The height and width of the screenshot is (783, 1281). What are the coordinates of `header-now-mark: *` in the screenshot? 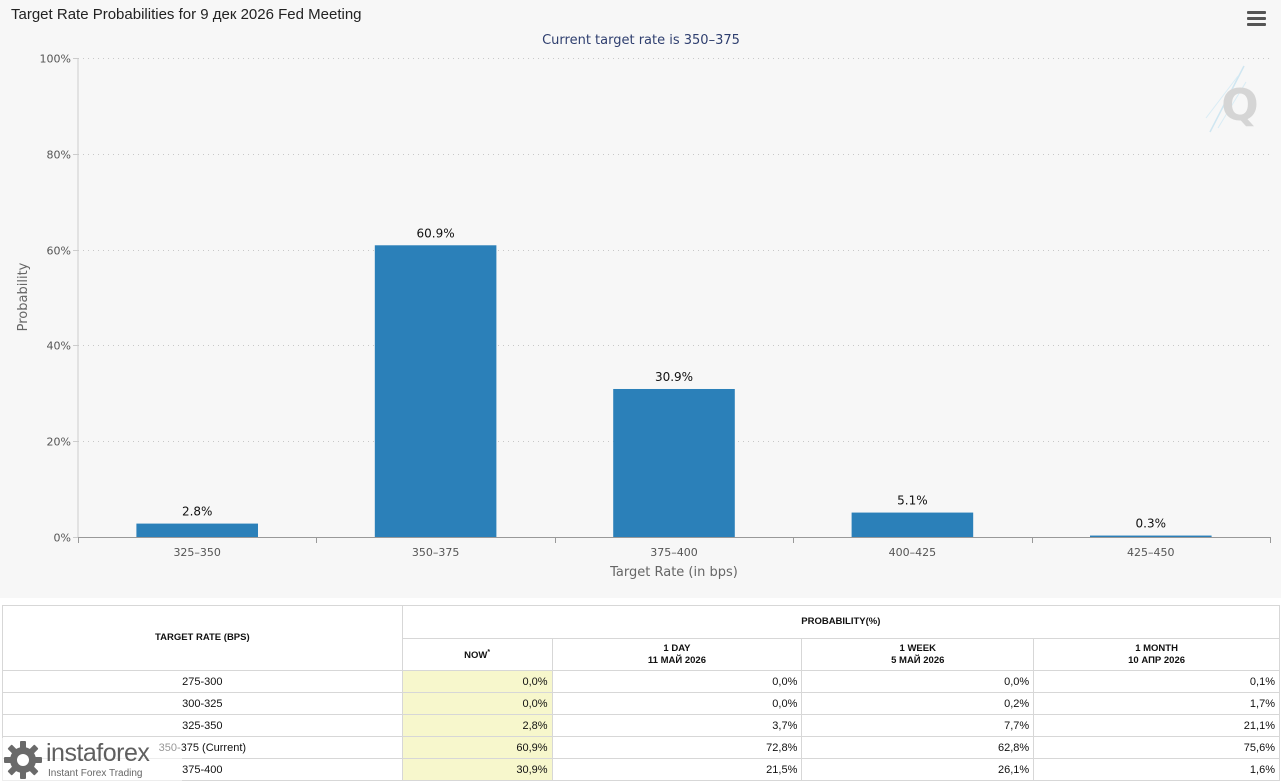 It's located at (489, 652).